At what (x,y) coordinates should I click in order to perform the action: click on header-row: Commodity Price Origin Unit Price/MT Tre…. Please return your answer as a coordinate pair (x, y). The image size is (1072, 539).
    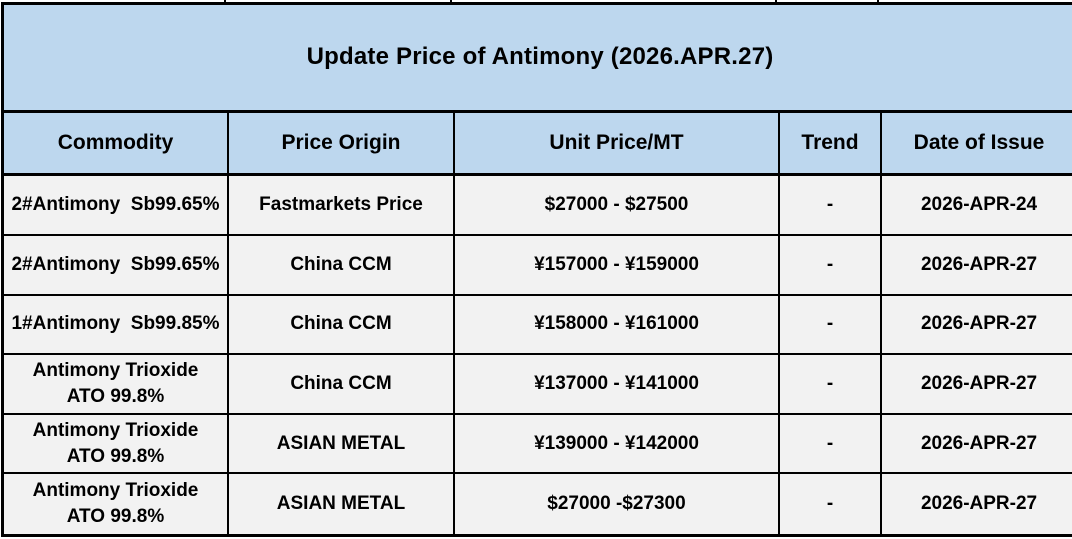
    Looking at the image, I should click on (538, 144).